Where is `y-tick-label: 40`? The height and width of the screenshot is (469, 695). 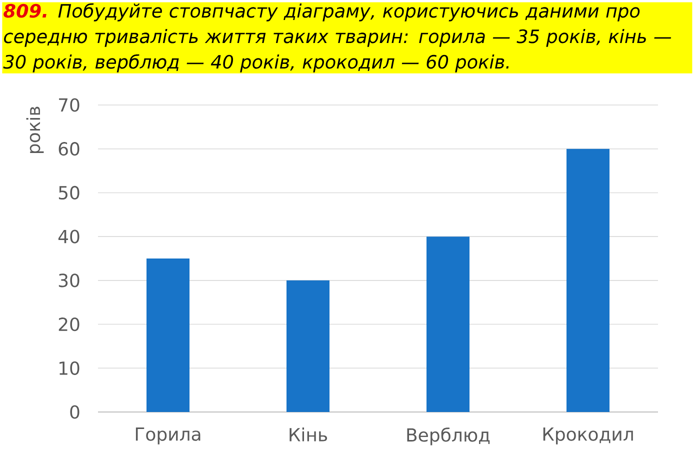 y-tick-label: 40 is located at coordinates (69, 237).